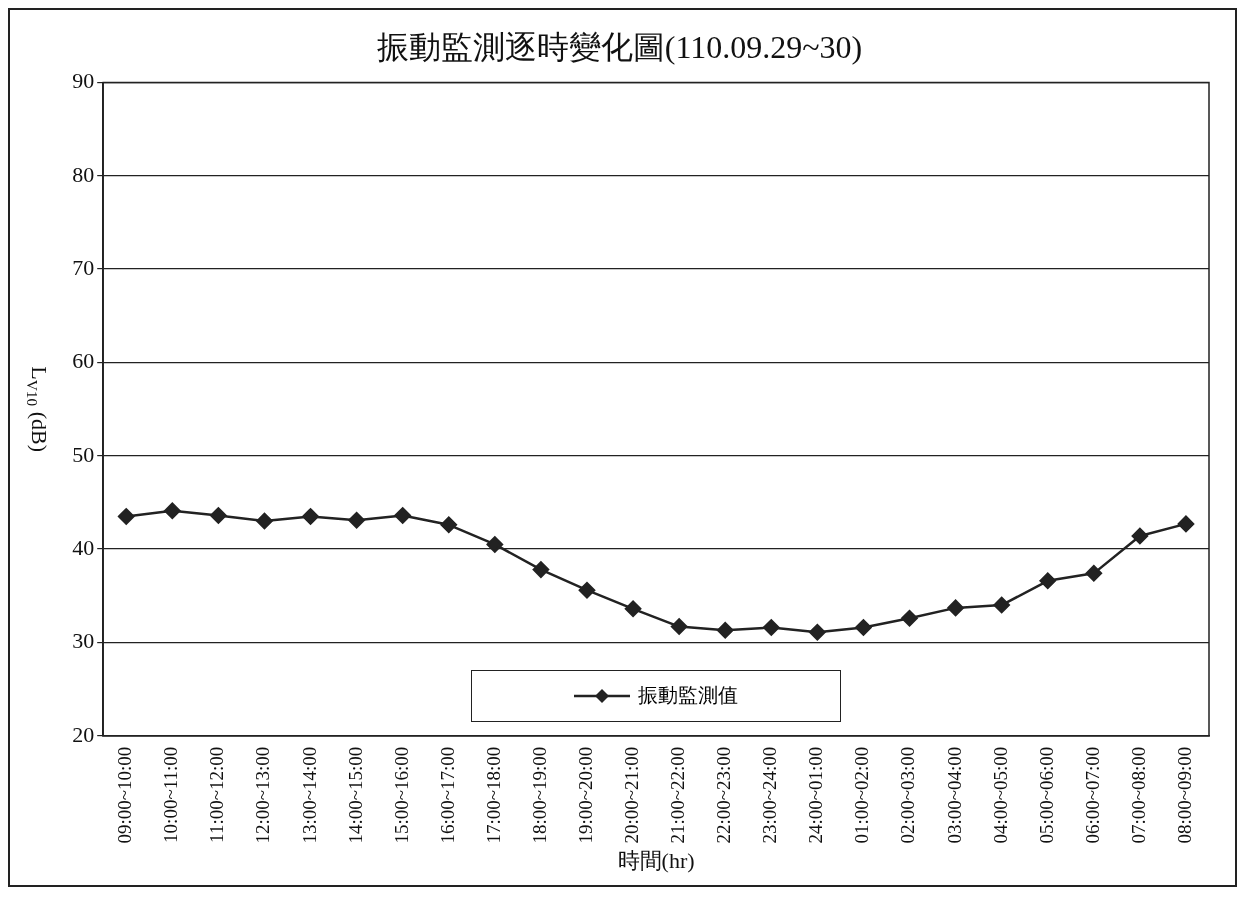  I want to click on y-axis-title: LV10 (dB), so click(38, 409).